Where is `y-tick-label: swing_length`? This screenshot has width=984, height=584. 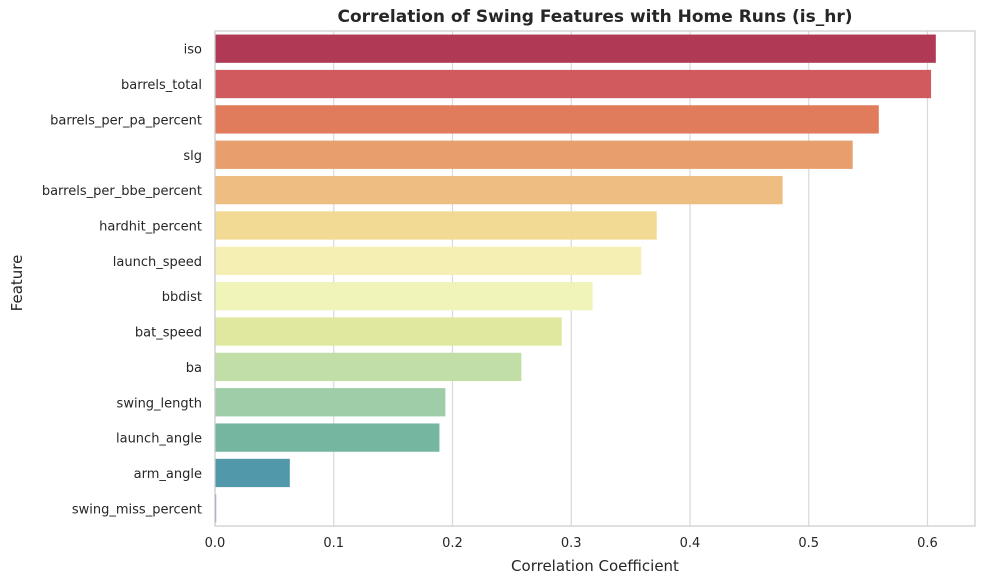
y-tick-label: swing_length is located at coordinates (159, 403).